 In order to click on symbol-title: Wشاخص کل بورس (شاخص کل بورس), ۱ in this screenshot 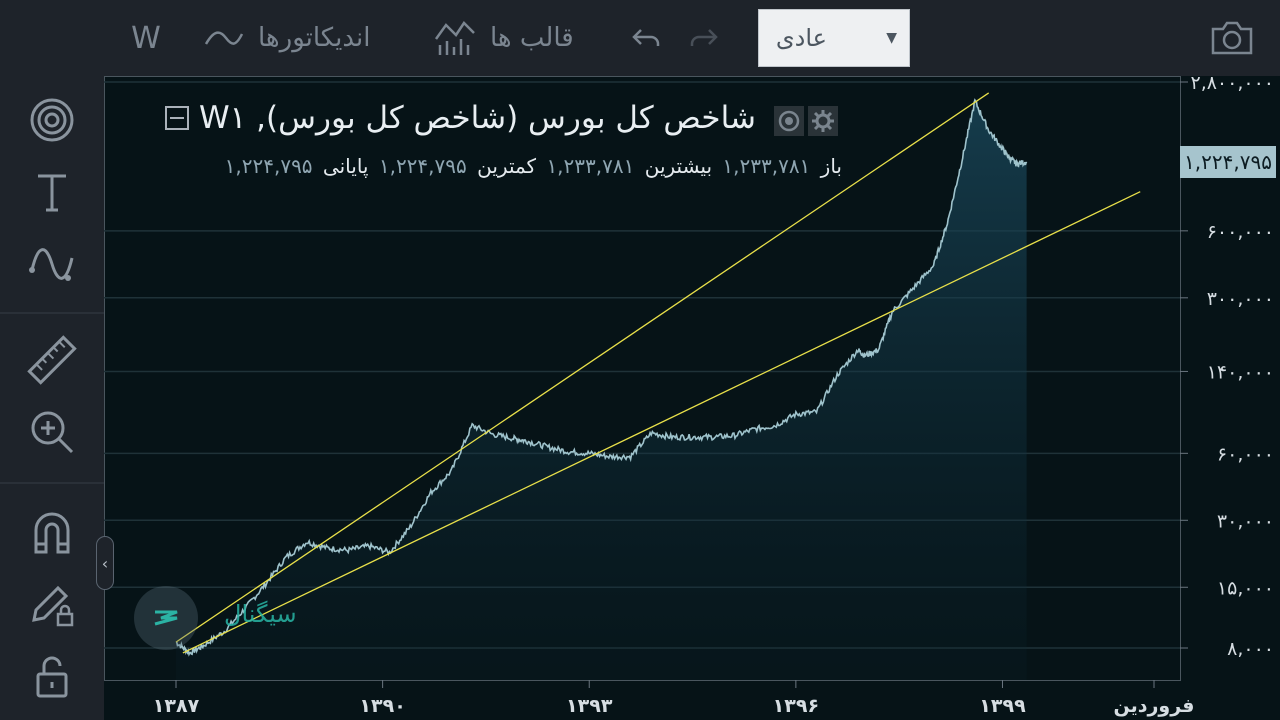, I will do `click(477, 118)`.